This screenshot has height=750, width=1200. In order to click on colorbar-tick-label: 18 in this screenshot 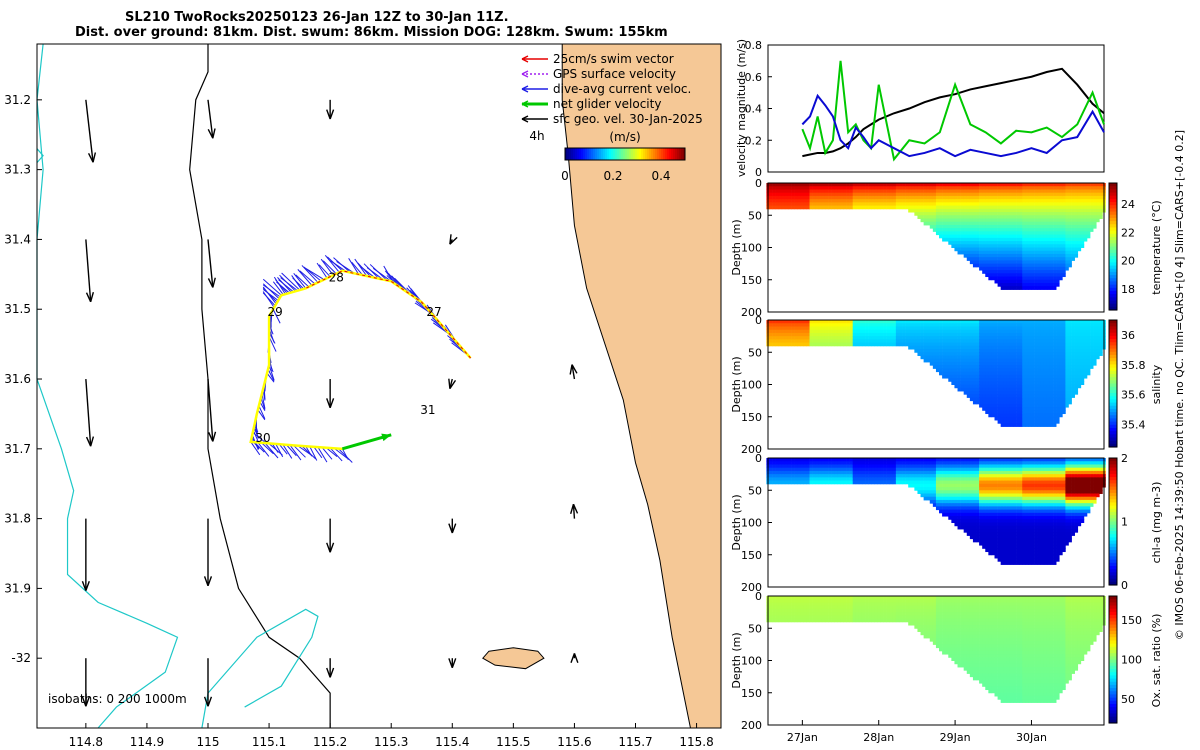, I will do `click(1128, 289)`.